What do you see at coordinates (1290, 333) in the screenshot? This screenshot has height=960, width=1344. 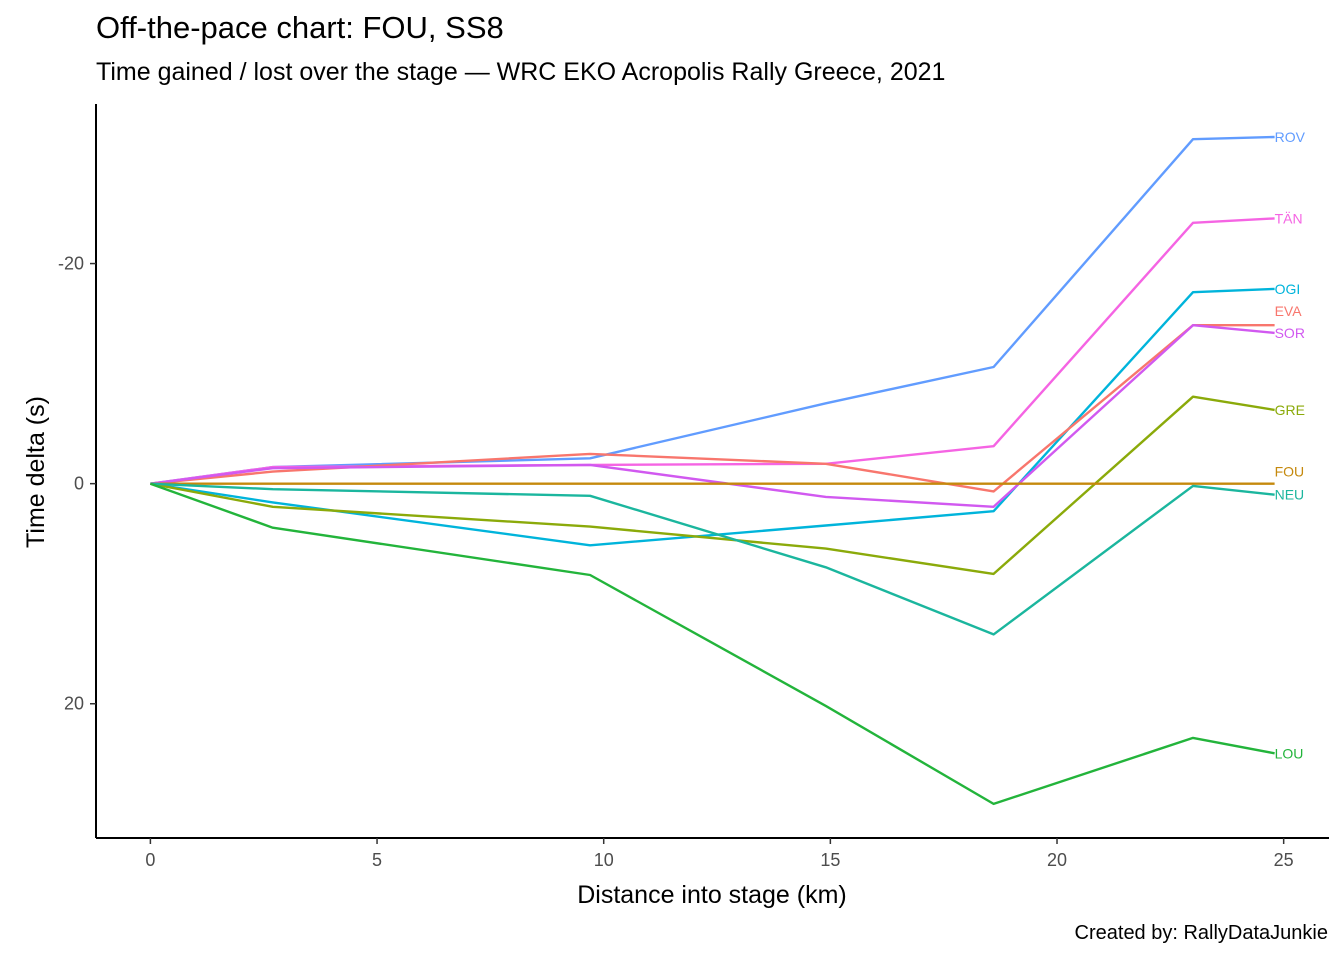 I see `series-label-sor: SOR` at bounding box center [1290, 333].